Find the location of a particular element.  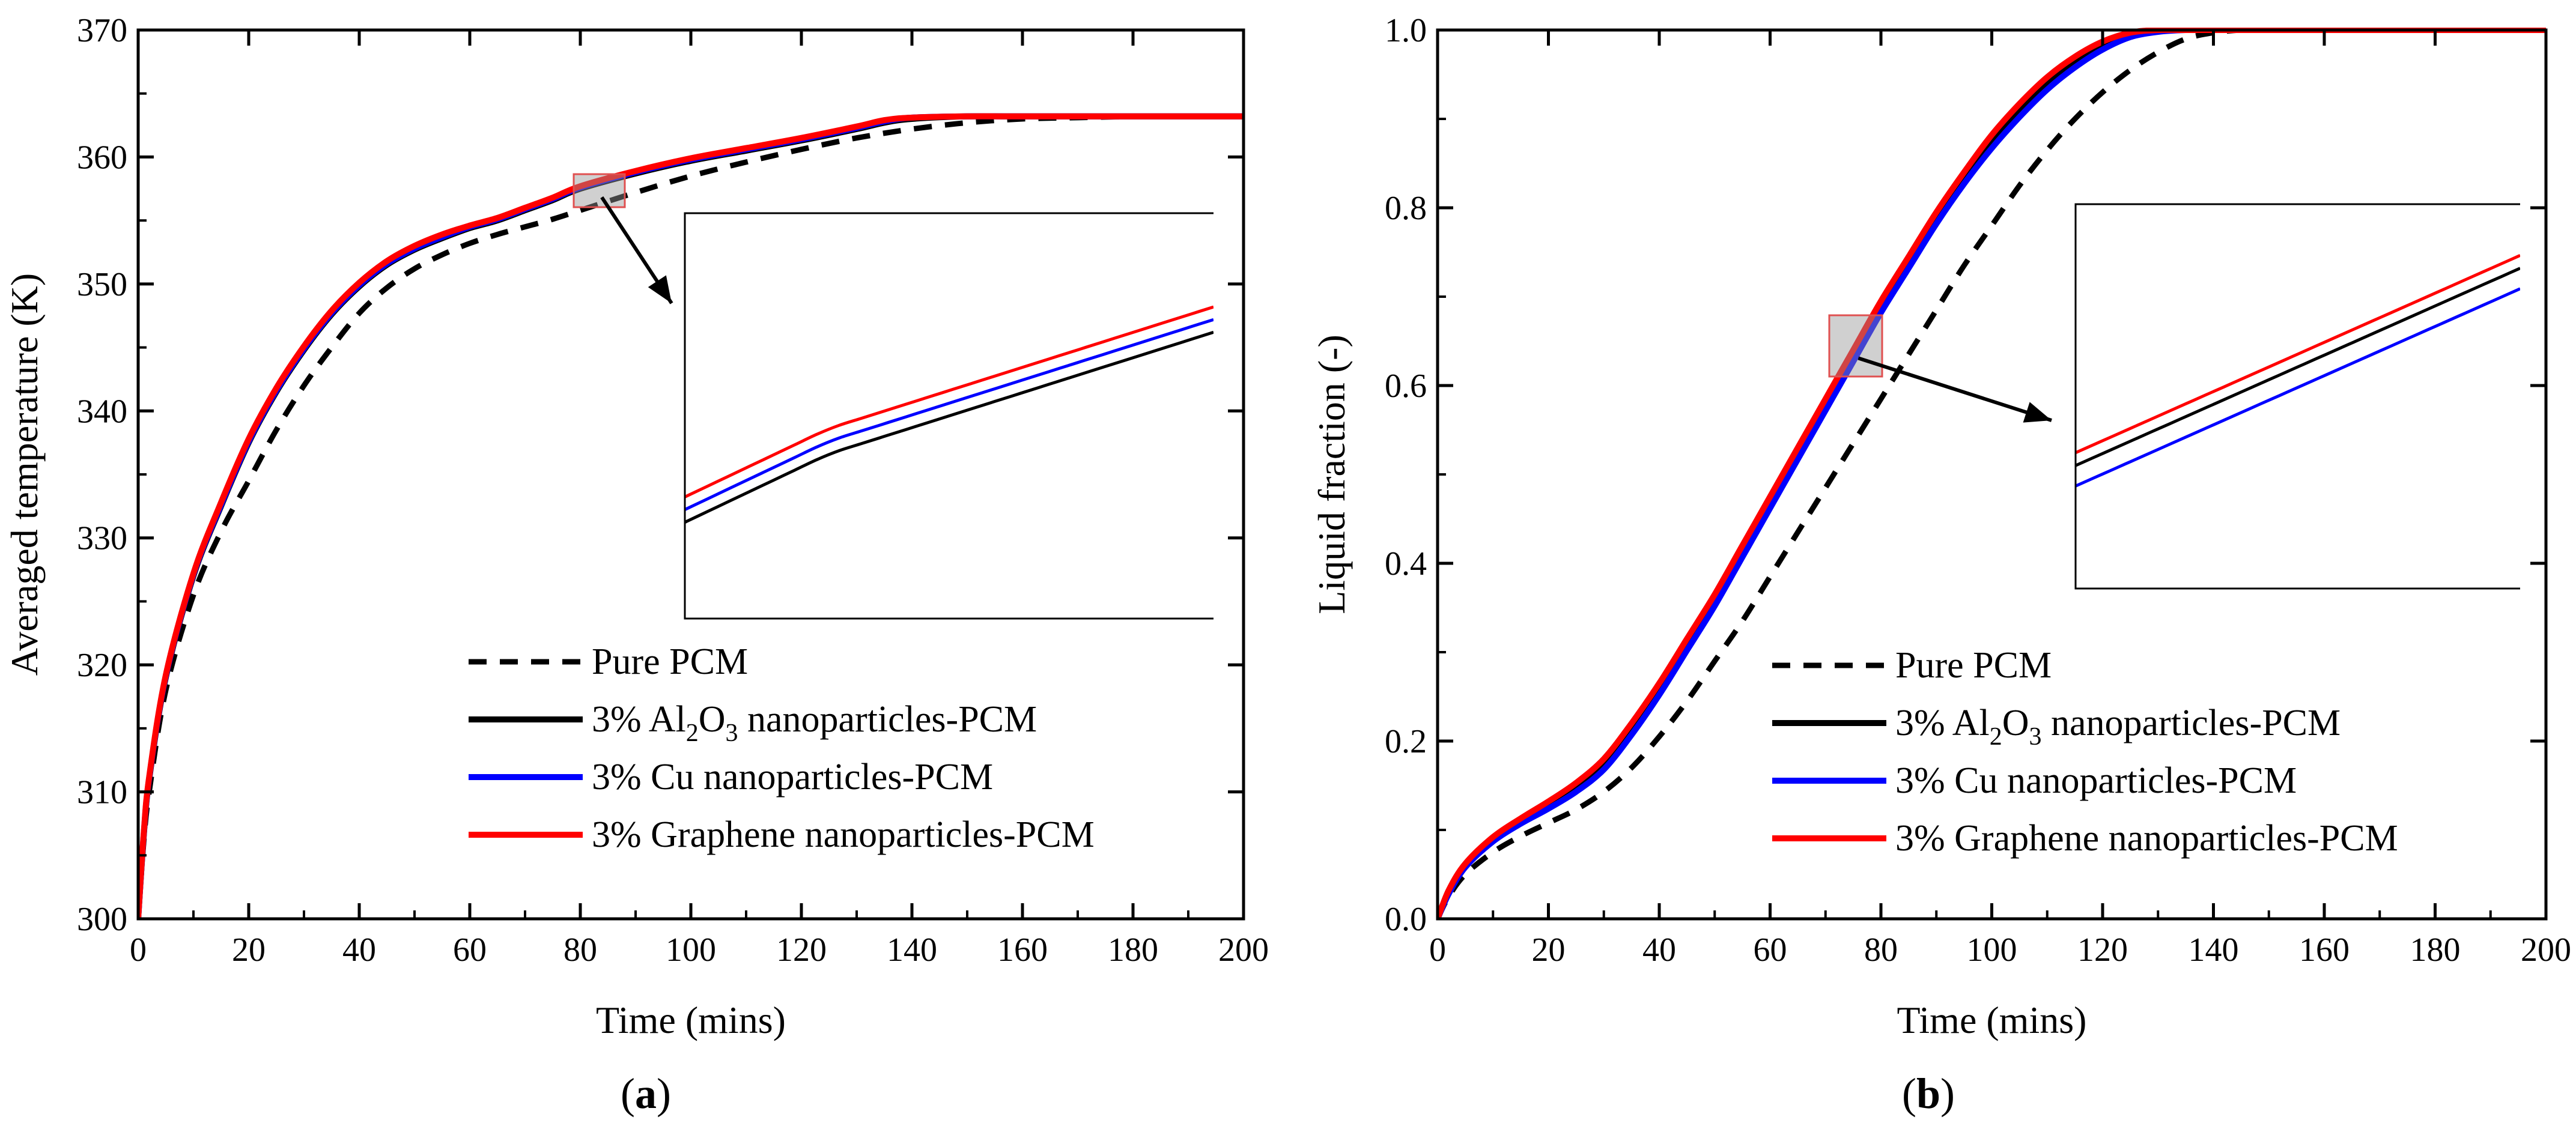

zoom-arrow-line is located at coordinates (1955, 389).